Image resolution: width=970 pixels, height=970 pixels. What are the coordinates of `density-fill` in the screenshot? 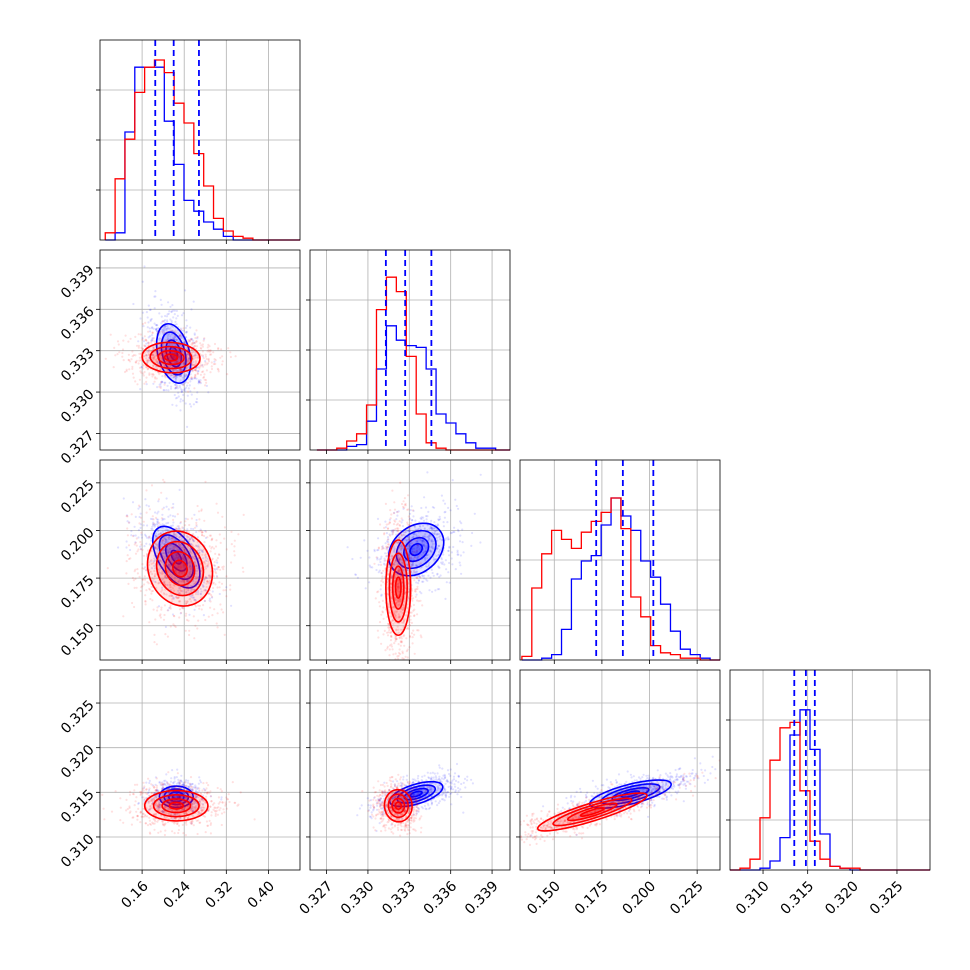 It's located at (171, 357).